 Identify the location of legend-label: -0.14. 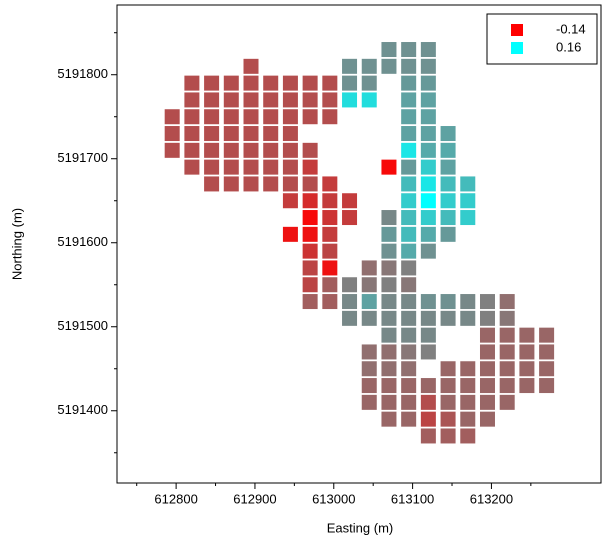
(571, 28).